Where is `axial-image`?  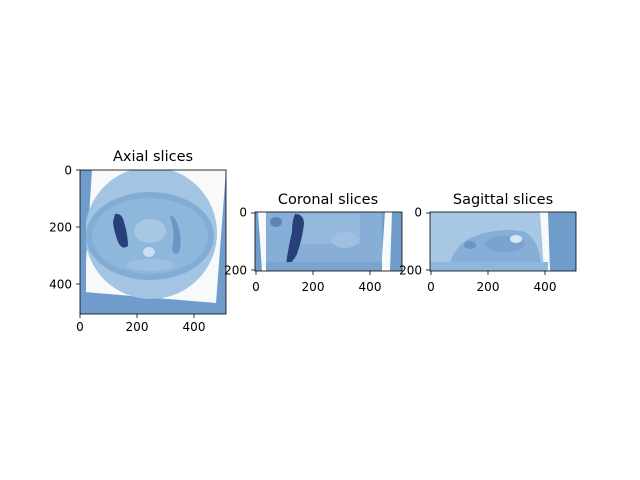 axial-image is located at coordinates (153, 242).